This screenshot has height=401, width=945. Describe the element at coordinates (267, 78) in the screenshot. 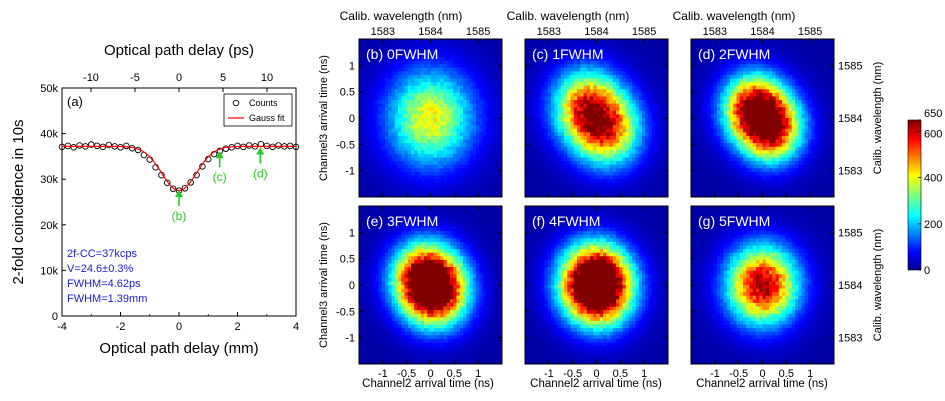

I see `top-tick-label: 10` at that location.